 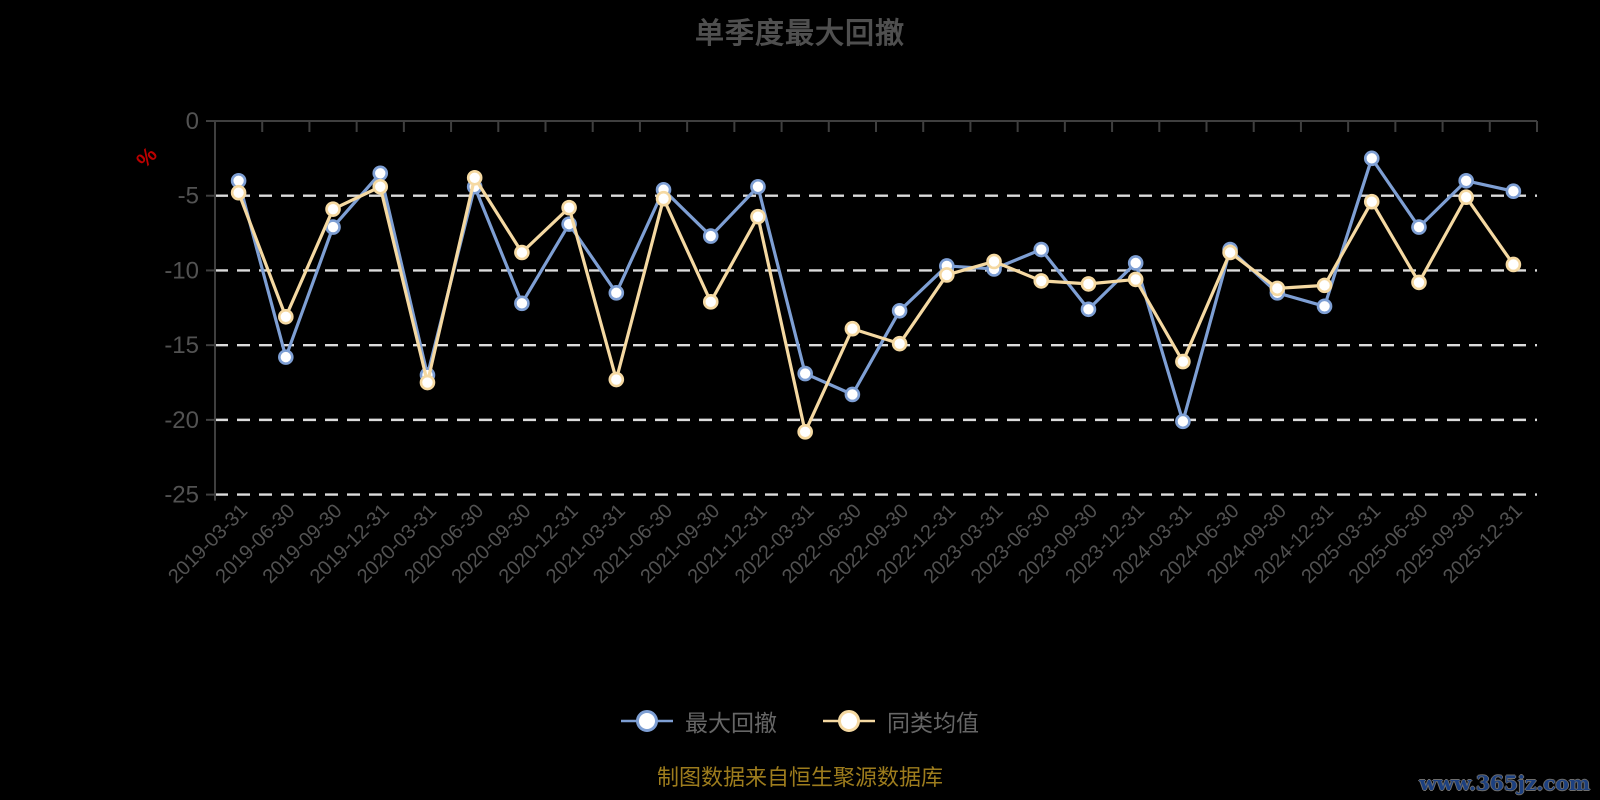 What do you see at coordinates (181, 345) in the screenshot?
I see `y-axis-label: -15` at bounding box center [181, 345].